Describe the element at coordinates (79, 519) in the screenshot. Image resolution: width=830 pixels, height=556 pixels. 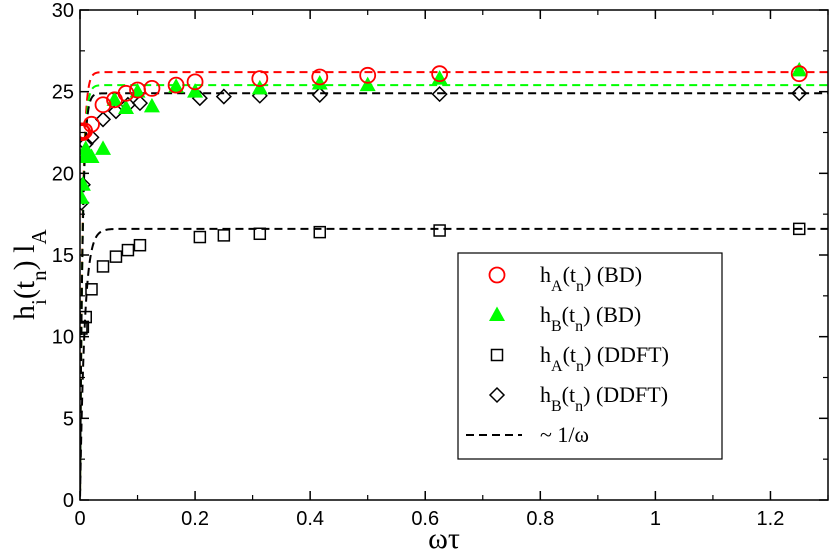
I see `x-tick-label: 0` at that location.